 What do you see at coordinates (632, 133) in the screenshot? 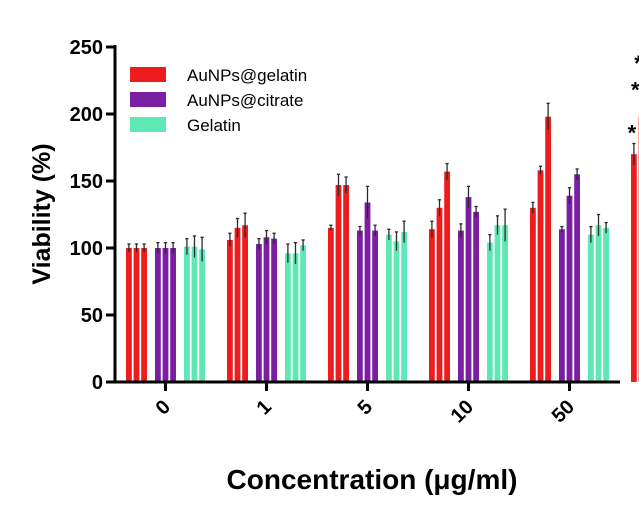
I see `significance-marker: *` at bounding box center [632, 133].